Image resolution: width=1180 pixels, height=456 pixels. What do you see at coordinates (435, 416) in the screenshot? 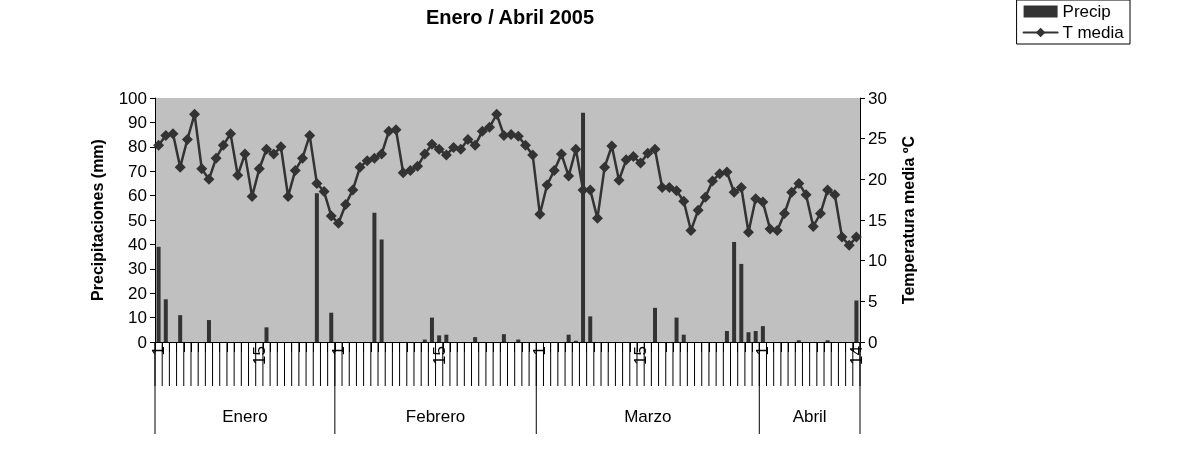
I see `text: Febrero` at bounding box center [435, 416].